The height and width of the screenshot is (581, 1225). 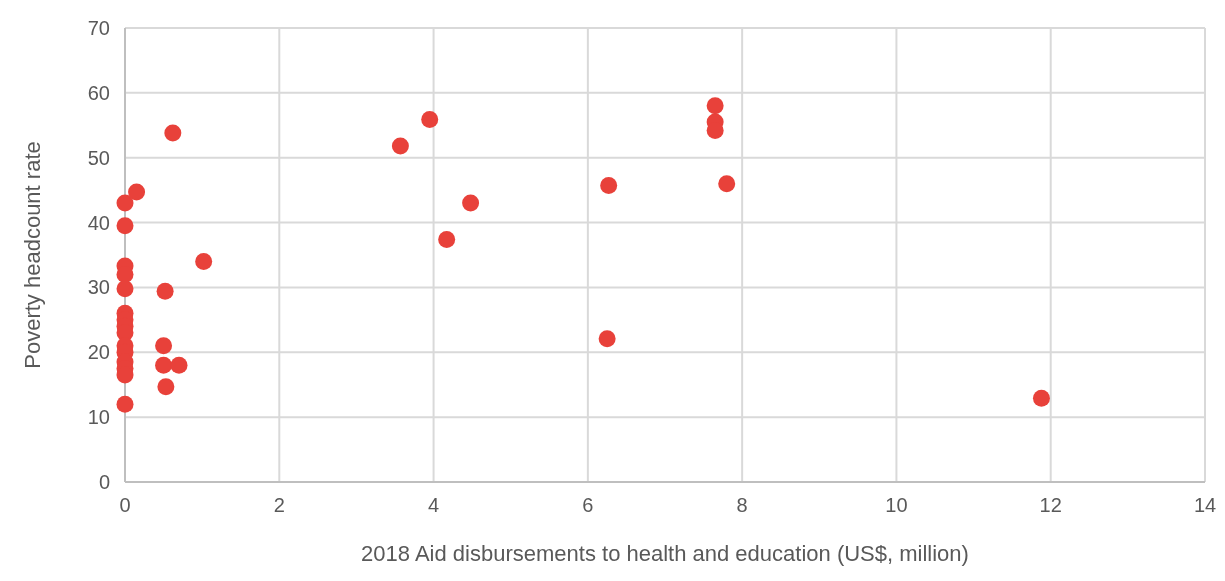 What do you see at coordinates (98, 352) in the screenshot?
I see `y-tick-label: 20` at bounding box center [98, 352].